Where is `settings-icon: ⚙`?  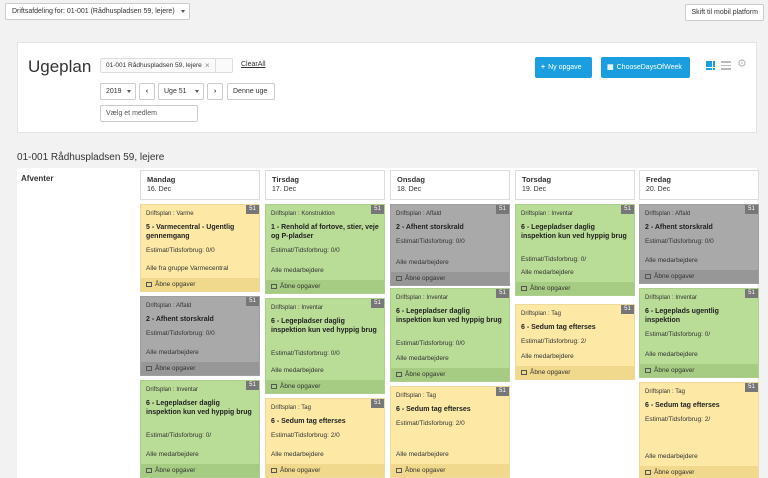
settings-icon: ⚙ is located at coordinates (742, 64).